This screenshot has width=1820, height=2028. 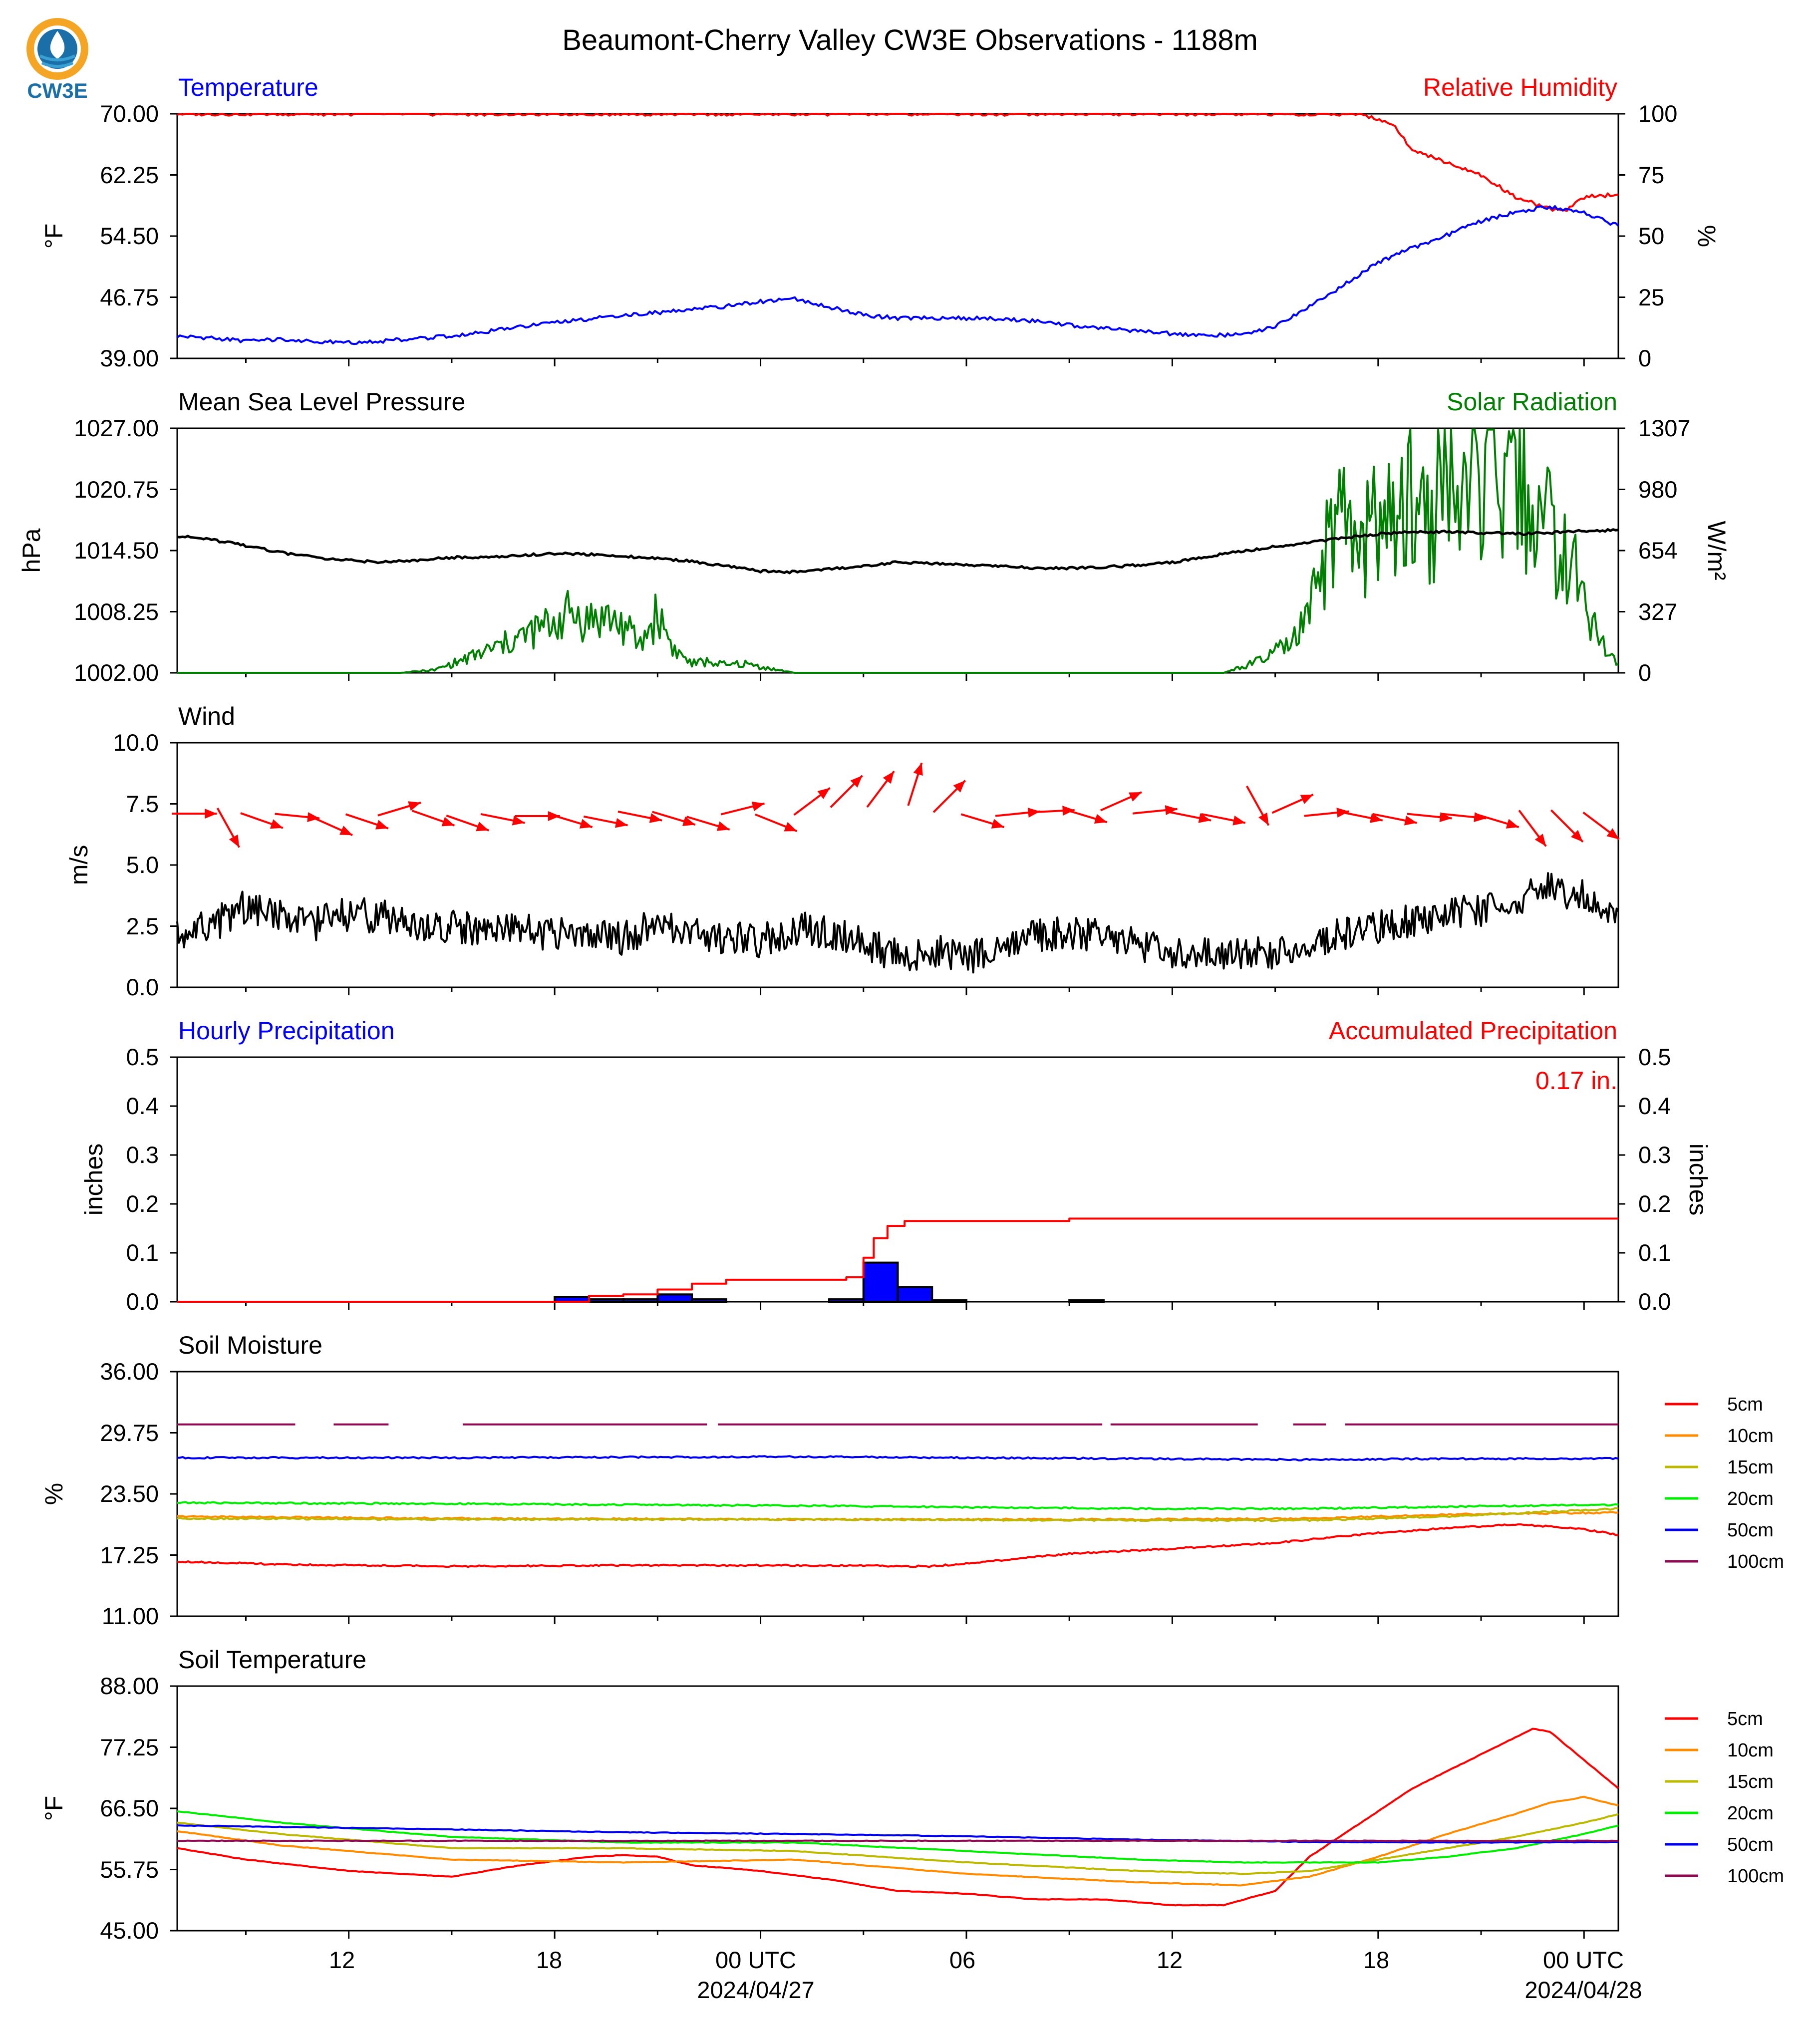 I want to click on y-tick-label: 66.50, so click(x=129, y=1808).